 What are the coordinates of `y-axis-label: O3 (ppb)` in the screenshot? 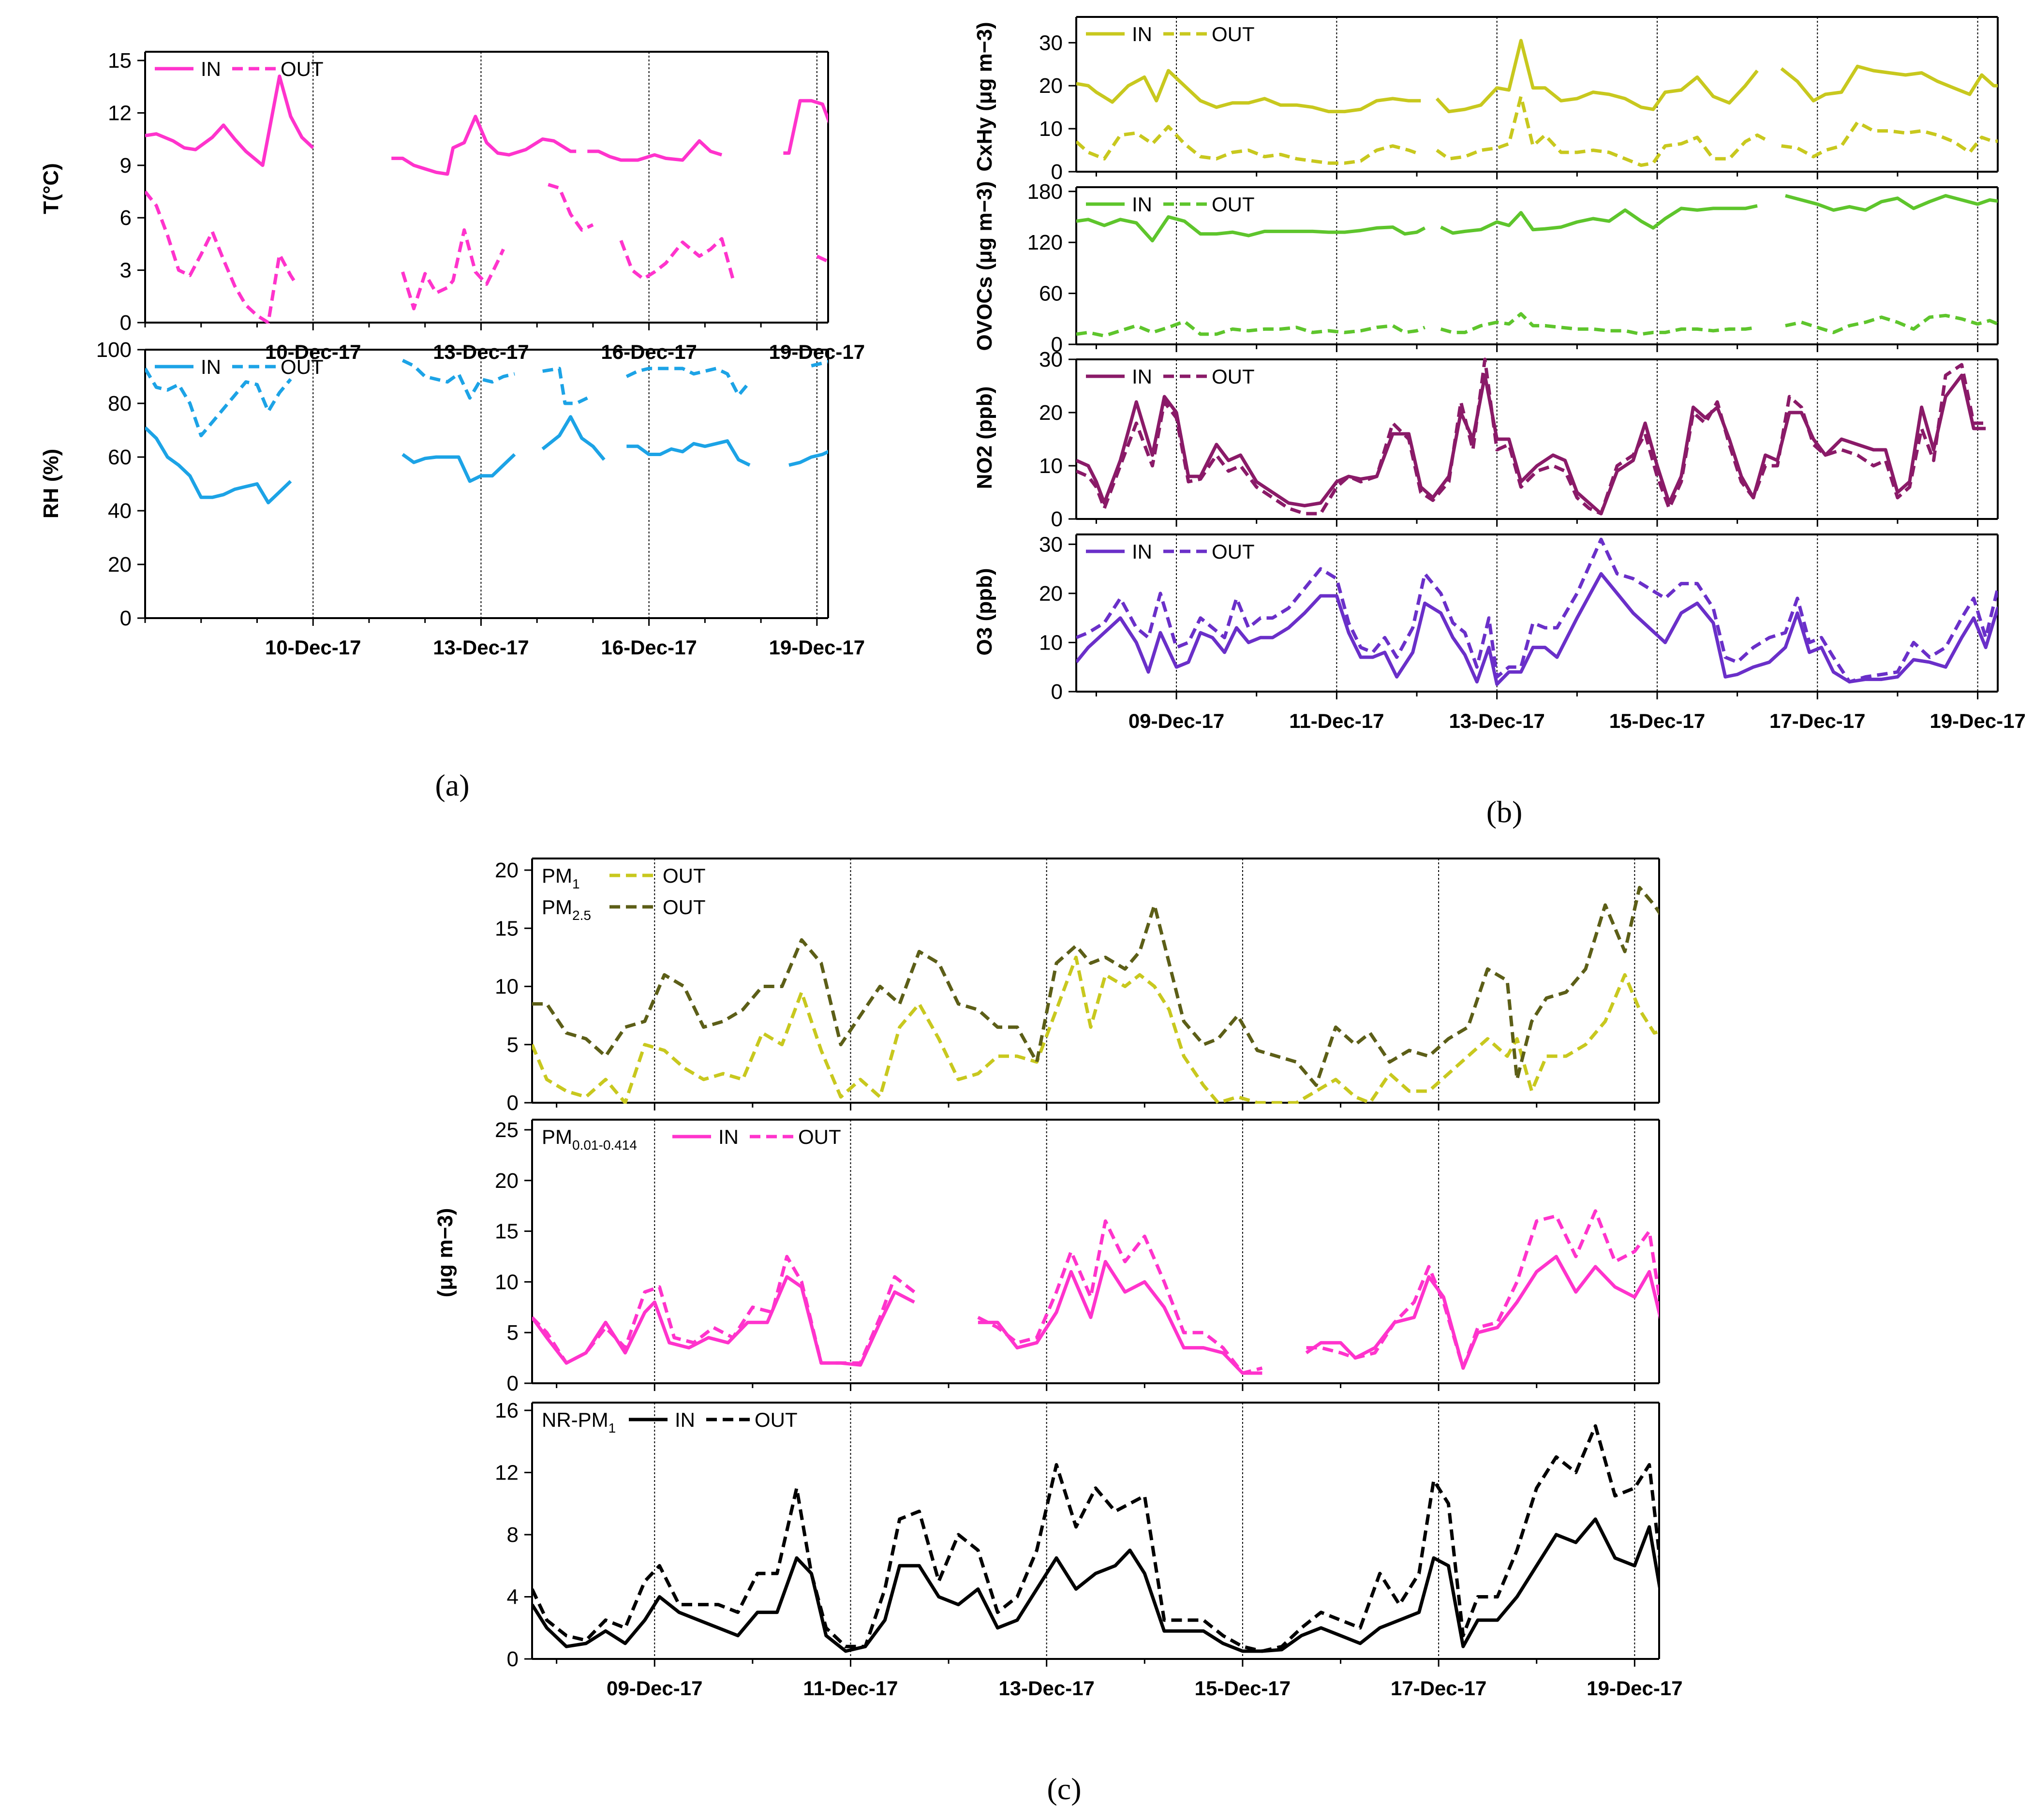 It's located at (984, 612).